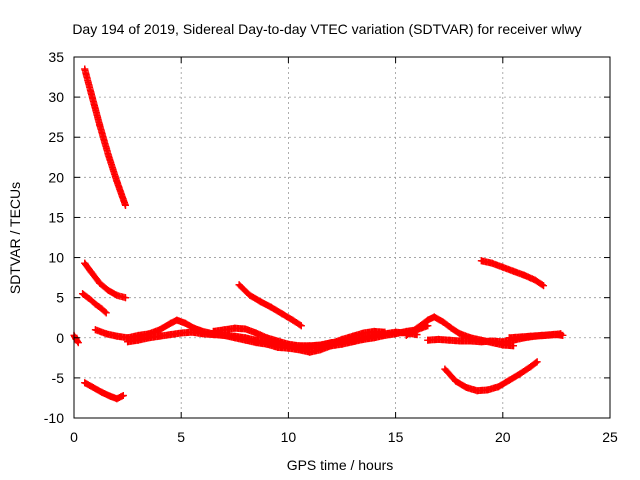  Describe the element at coordinates (56, 217) in the screenshot. I see `y-tick-label: 15` at that location.